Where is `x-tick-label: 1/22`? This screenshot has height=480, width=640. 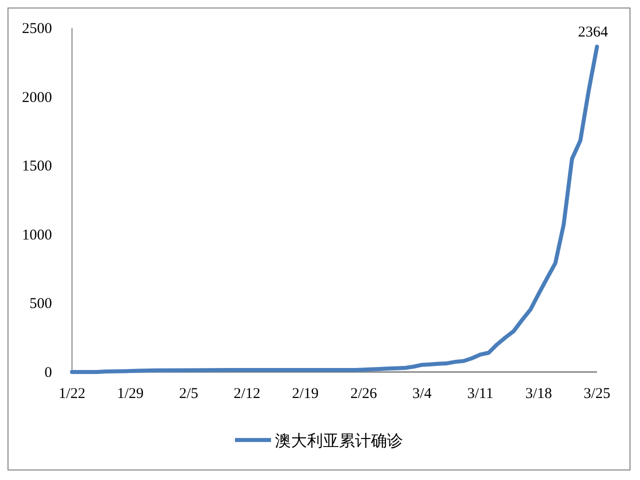 x-tick-label: 1/22 is located at coordinates (72, 394).